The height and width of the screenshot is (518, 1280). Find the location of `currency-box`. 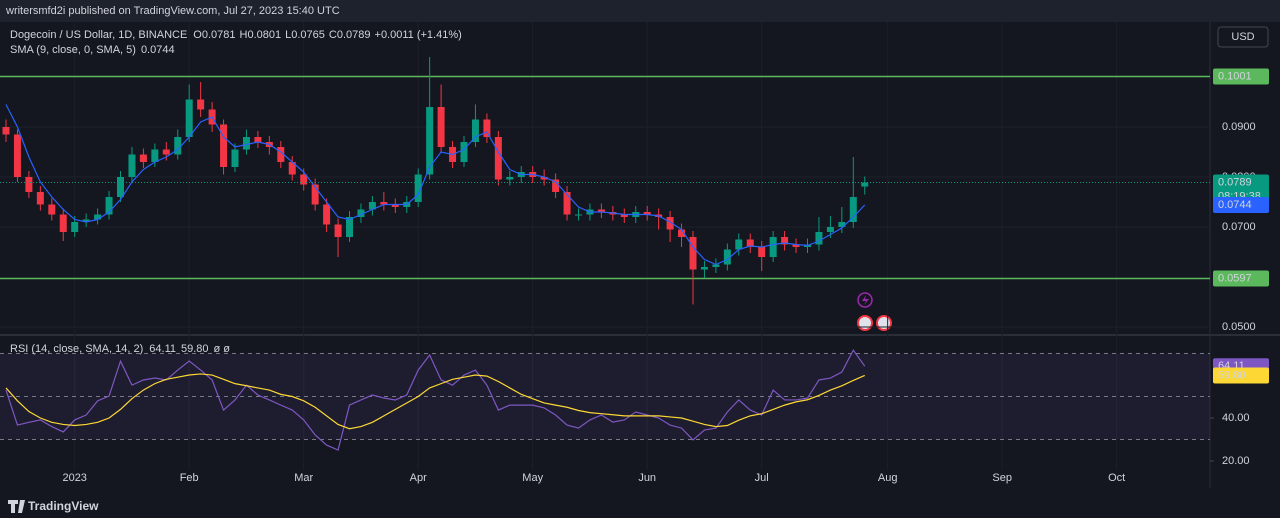

currency-box is located at coordinates (1243, 37).